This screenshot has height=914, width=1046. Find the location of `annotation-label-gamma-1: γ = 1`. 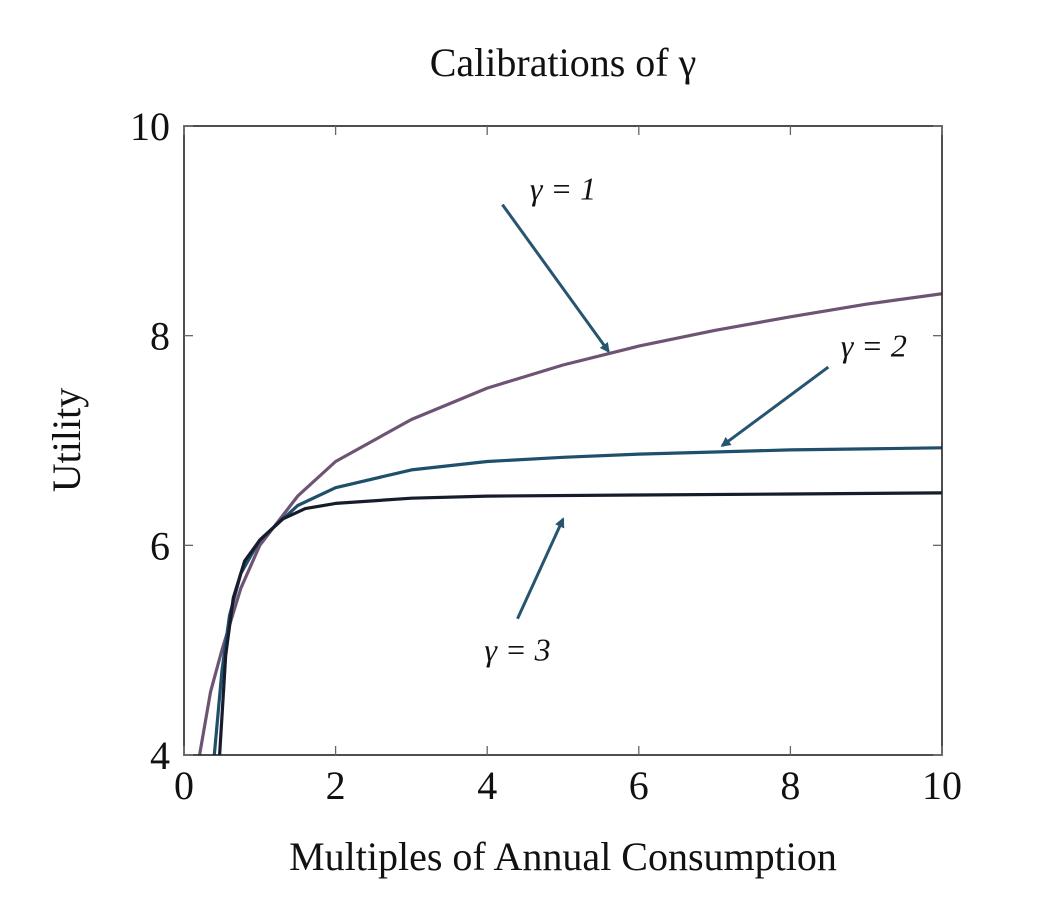

annotation-label-gamma-1: γ = 1 is located at coordinates (563, 188).